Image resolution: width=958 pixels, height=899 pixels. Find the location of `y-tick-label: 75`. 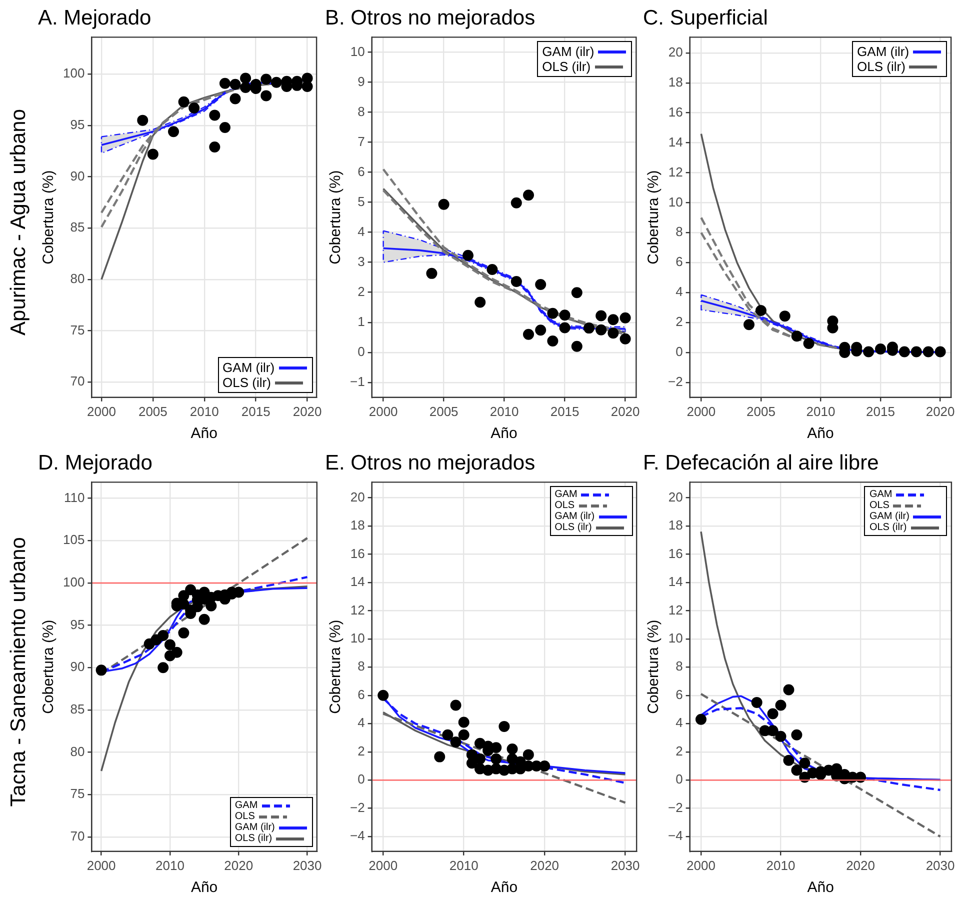

y-tick-label: 75 is located at coordinates (77, 794).